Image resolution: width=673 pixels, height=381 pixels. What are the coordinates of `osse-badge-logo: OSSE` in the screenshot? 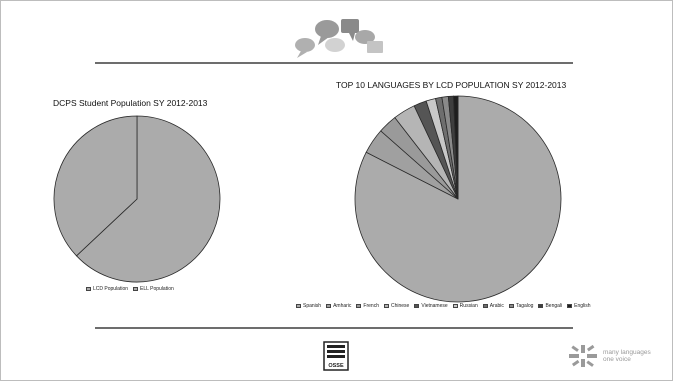 It's located at (336, 356).